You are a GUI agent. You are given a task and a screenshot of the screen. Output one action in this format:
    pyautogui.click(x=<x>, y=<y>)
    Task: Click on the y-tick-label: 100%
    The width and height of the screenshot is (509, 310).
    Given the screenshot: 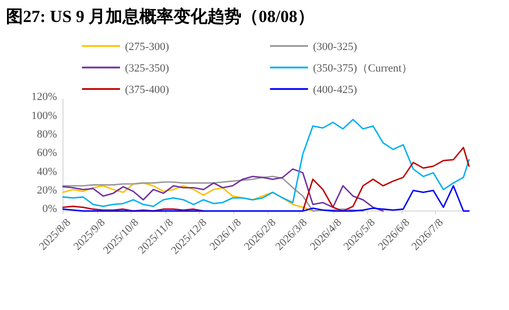 What is the action you would take?
    pyautogui.click(x=44, y=116)
    